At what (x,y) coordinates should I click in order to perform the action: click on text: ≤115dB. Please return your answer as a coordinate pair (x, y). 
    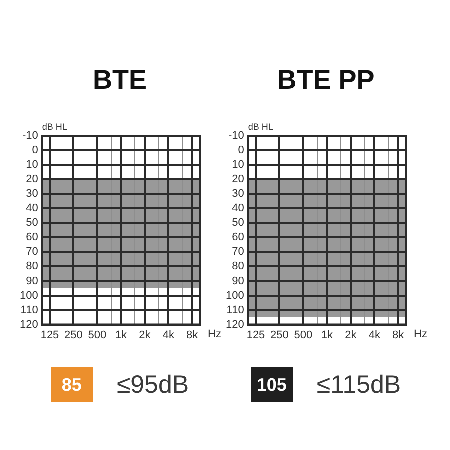
    Looking at the image, I should click on (359, 385).